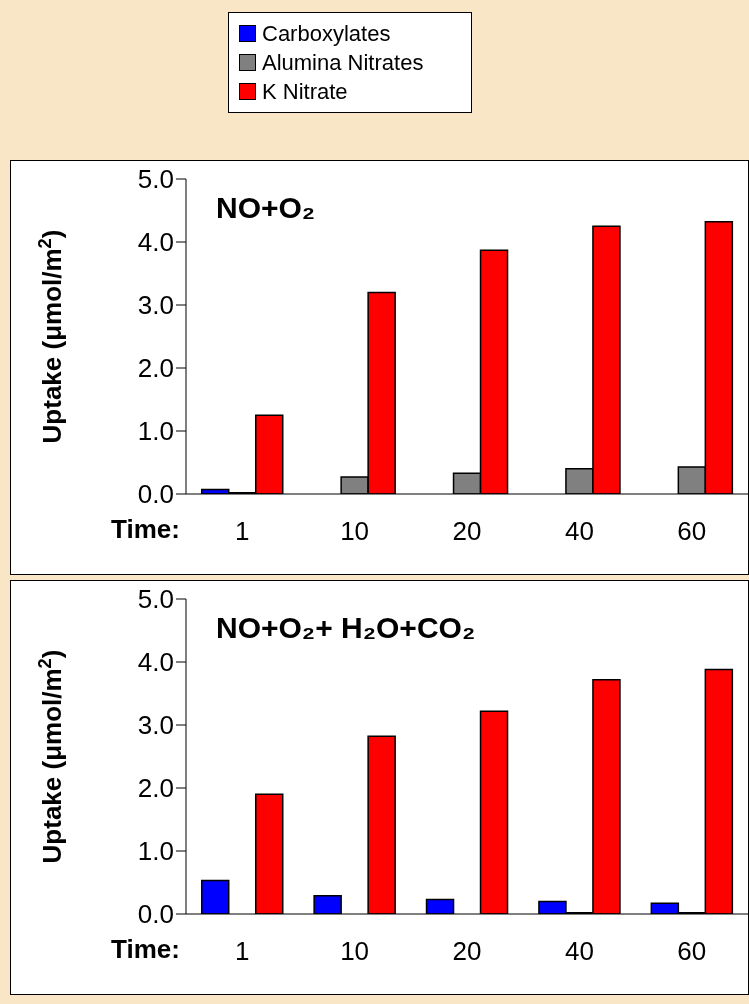  Describe the element at coordinates (266, 208) in the screenshot. I see `chart-title: NO+O₂` at that location.